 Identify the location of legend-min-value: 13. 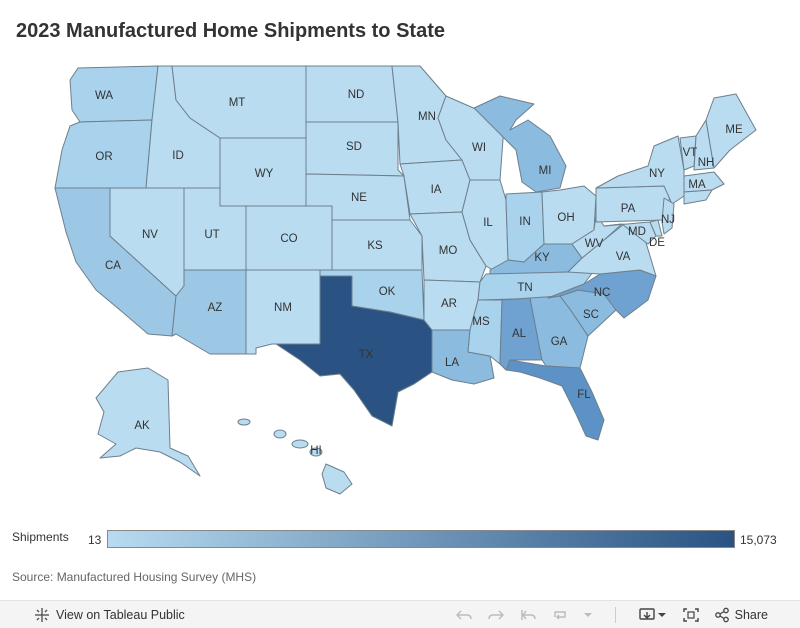
(95, 540).